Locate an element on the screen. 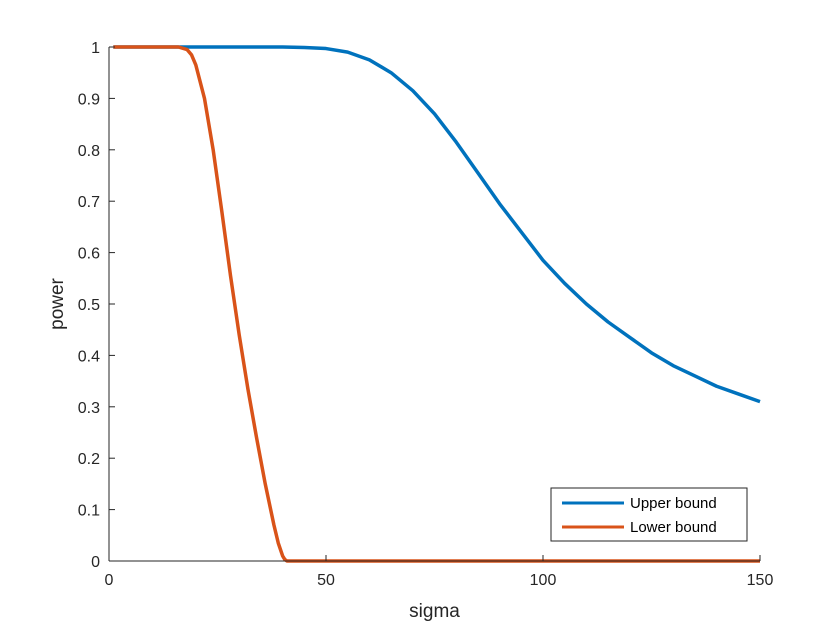 The image size is (840, 630). x-tick-label: 50 is located at coordinates (326, 580).